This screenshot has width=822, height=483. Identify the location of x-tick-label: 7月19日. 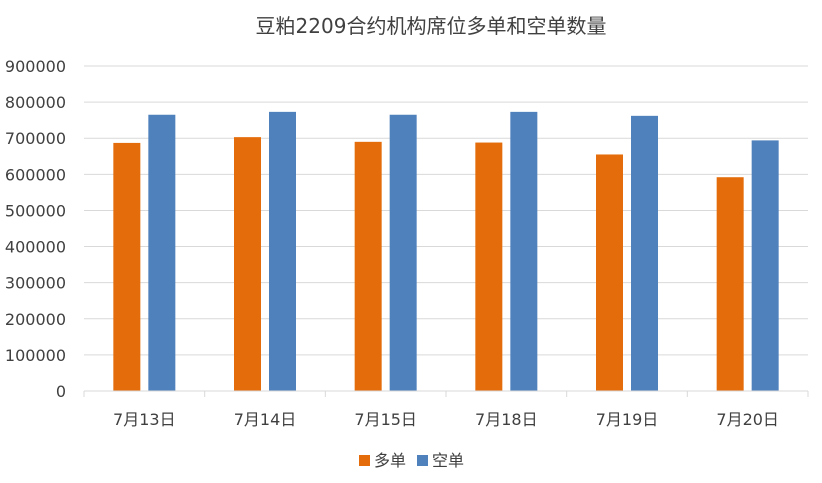
(627, 419).